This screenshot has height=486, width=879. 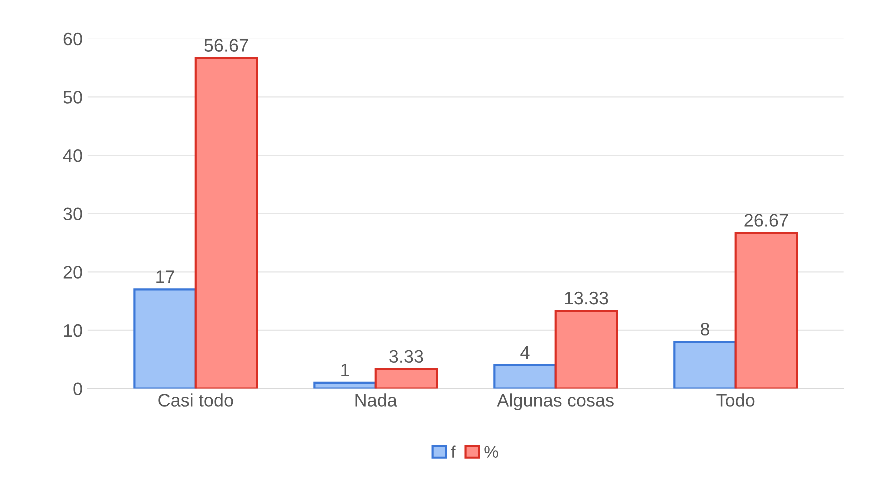 What do you see at coordinates (72, 155) in the screenshot?
I see `y-tick-label: 40` at bounding box center [72, 155].